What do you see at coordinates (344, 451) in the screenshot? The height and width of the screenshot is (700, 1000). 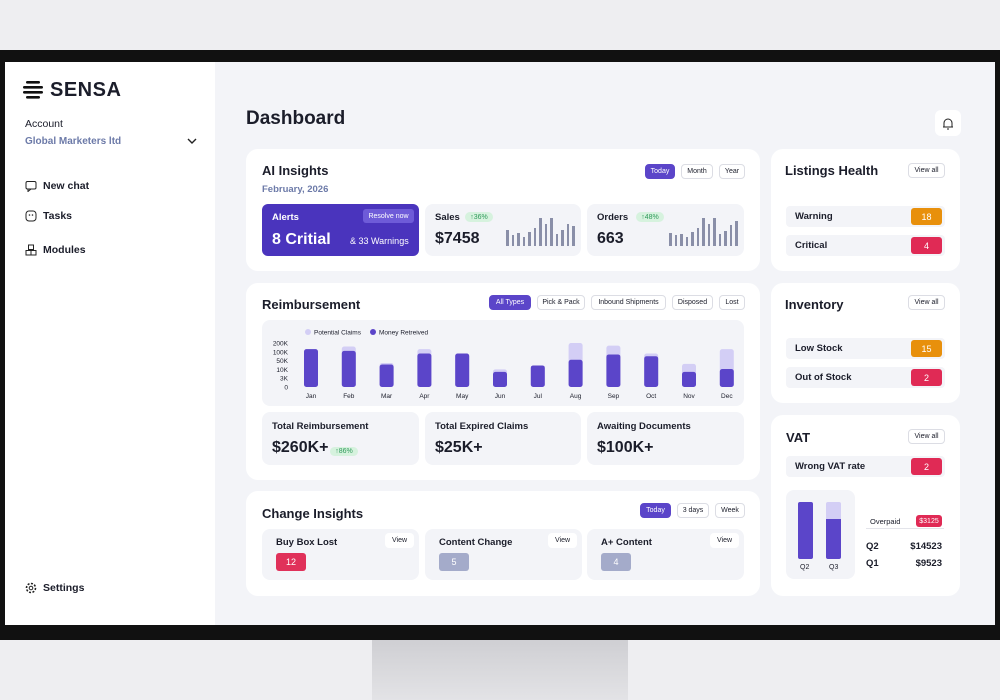 I see `change-badge: ↑86%` at bounding box center [344, 451].